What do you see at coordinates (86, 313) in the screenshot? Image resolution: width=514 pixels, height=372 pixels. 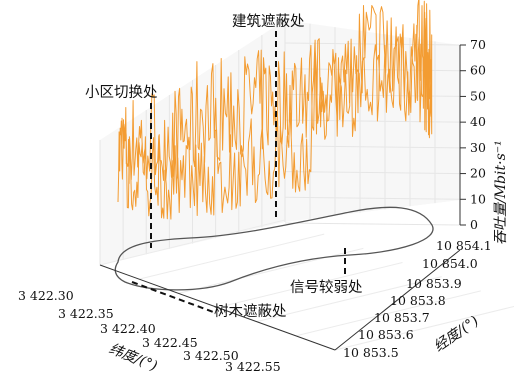 I see `x-tick-label: 3 422.35` at bounding box center [86, 313].